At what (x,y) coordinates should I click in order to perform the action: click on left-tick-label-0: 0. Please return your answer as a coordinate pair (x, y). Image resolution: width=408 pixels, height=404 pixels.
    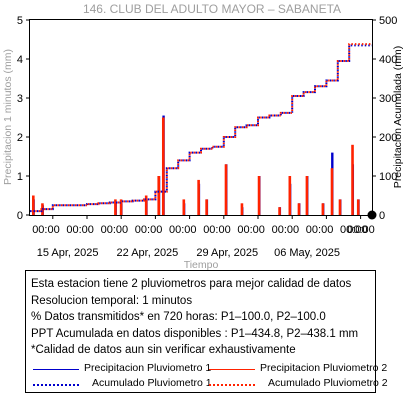
    Looking at the image, I should click on (20, 216).